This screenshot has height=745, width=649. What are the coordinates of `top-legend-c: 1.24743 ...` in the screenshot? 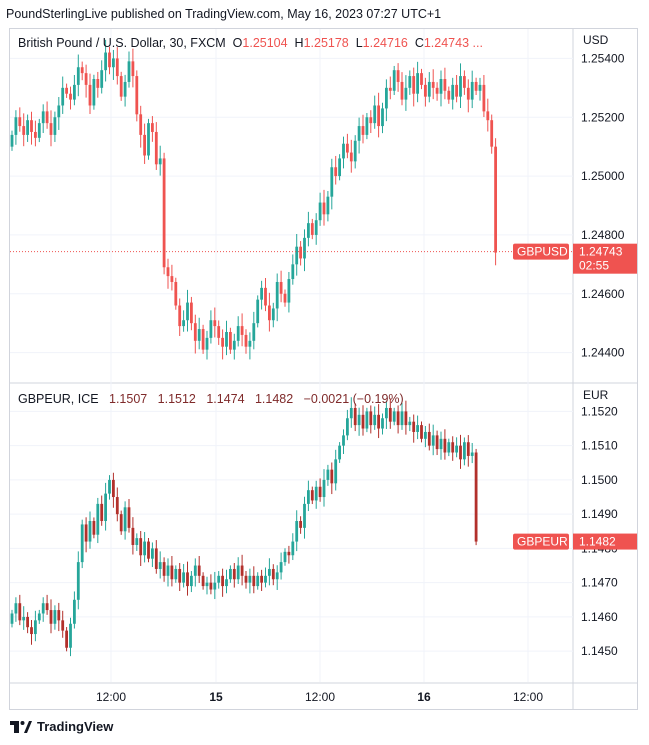 It's located at (453, 43).